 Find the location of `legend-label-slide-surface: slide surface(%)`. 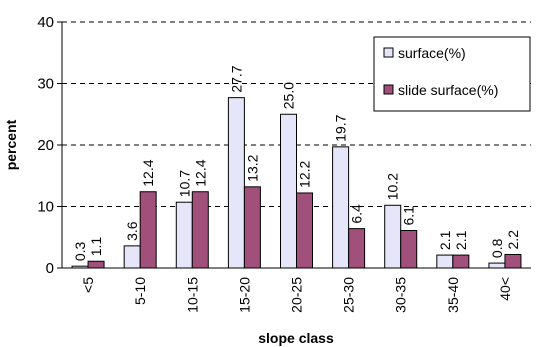

legend-label-slide-surface: slide surface(%) is located at coordinates (448, 90).